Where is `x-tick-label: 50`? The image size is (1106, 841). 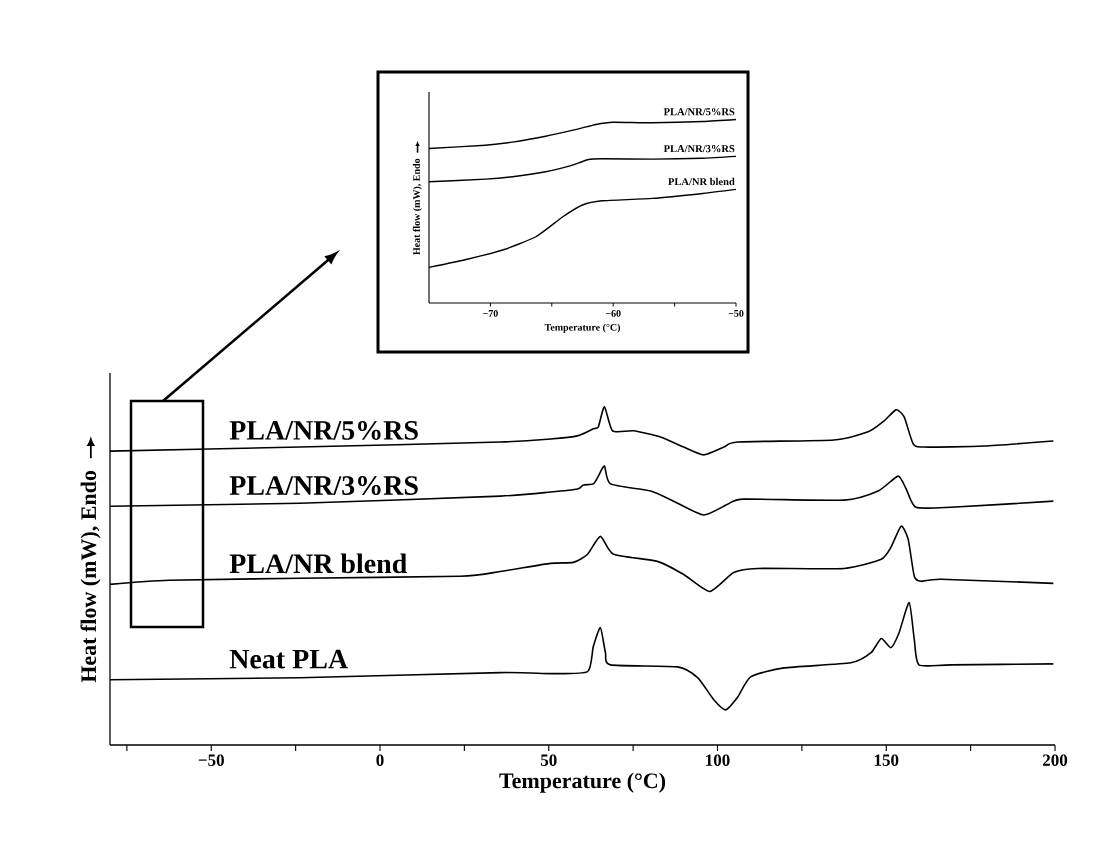
x-tick-label: 50 is located at coordinates (548, 760).